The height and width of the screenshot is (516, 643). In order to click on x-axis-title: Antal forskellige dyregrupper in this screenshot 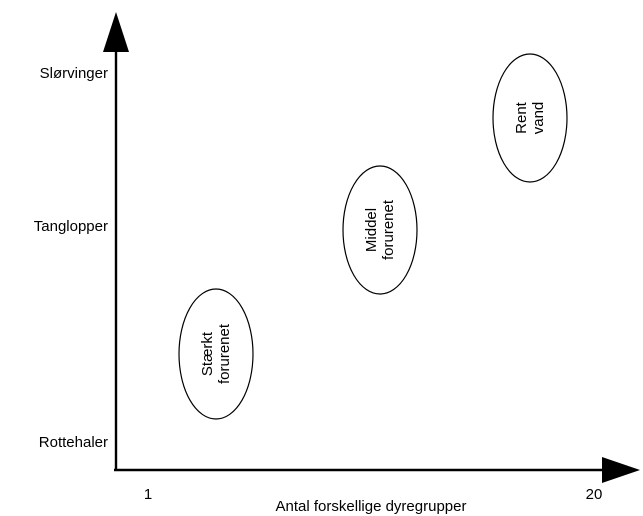, I will do `click(371, 506)`.